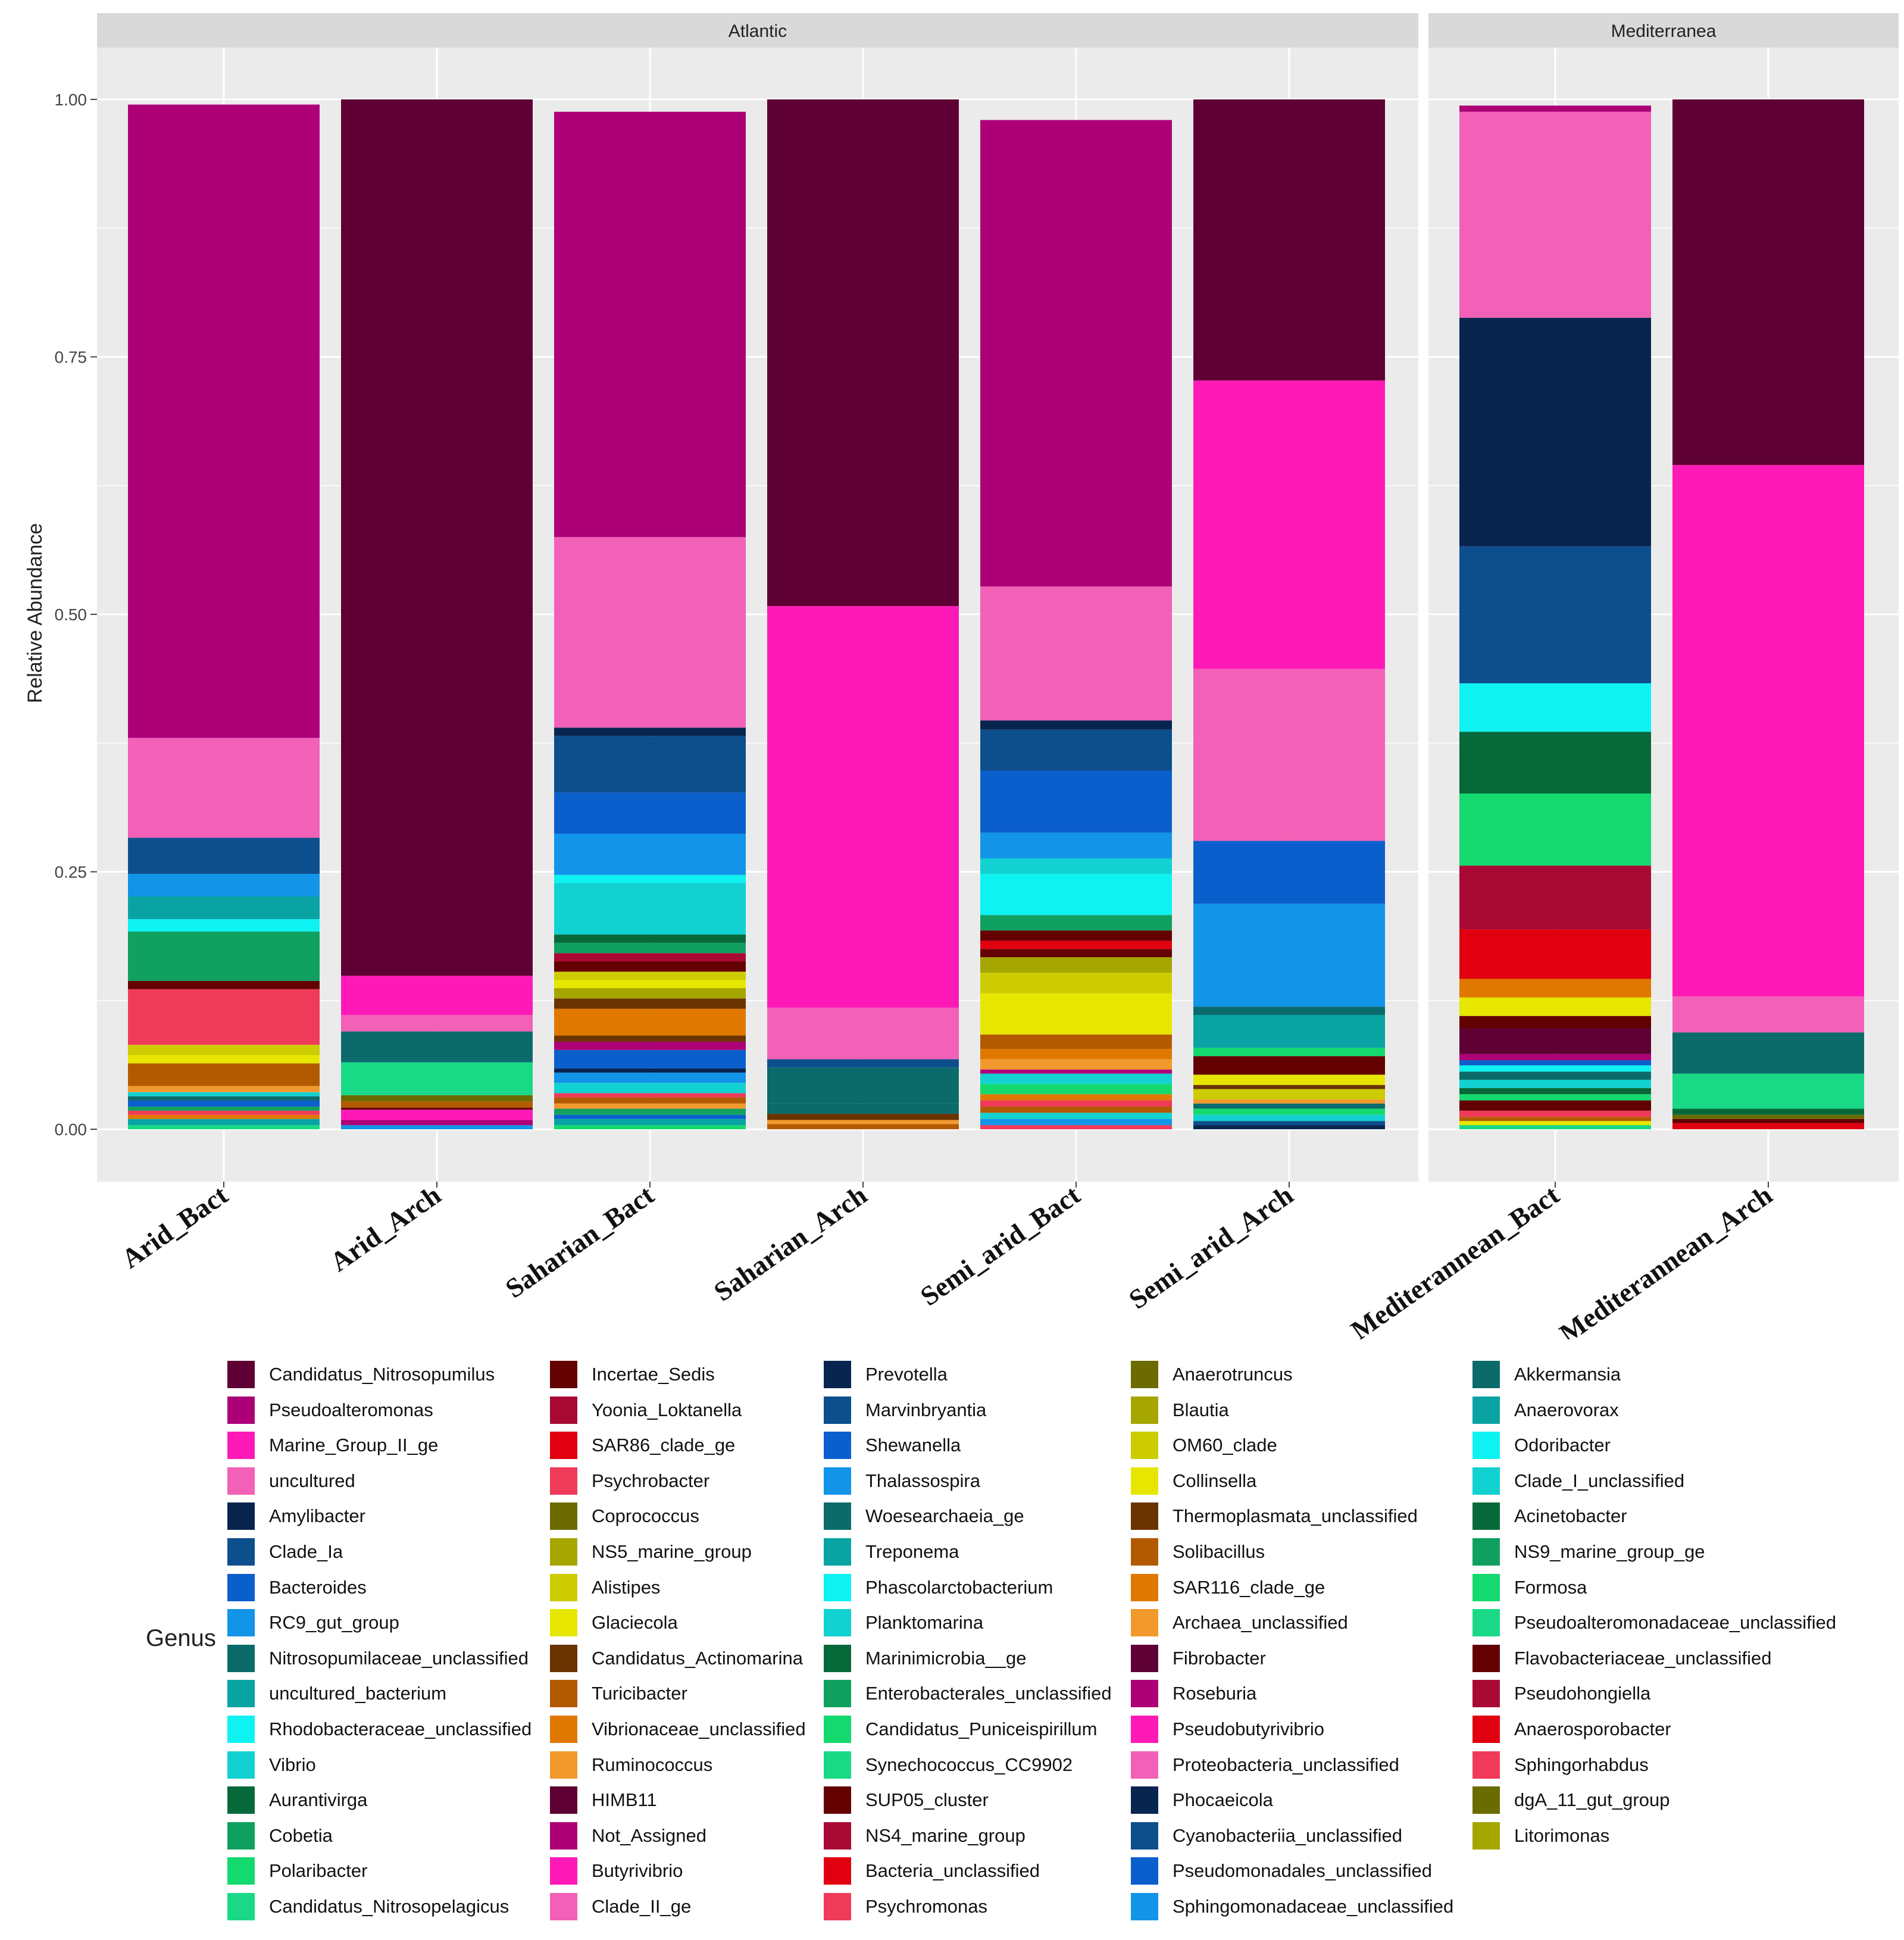  What do you see at coordinates (296, 1871) in the screenshot?
I see `legend-item: Polaribacter` at bounding box center [296, 1871].